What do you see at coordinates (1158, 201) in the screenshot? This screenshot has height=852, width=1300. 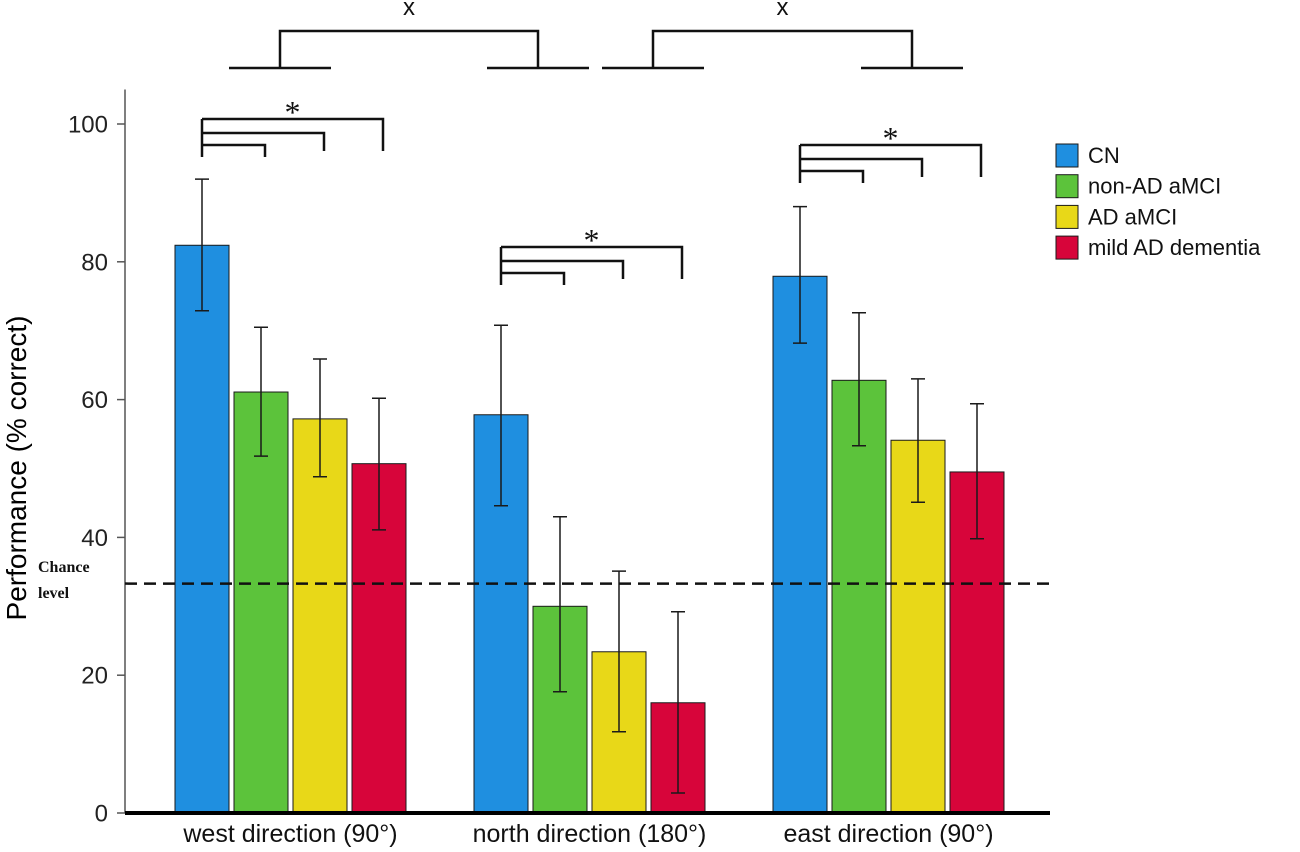 I see `legend: CN non-AD aMCI AD aMCI mild AD dementia` at bounding box center [1158, 201].